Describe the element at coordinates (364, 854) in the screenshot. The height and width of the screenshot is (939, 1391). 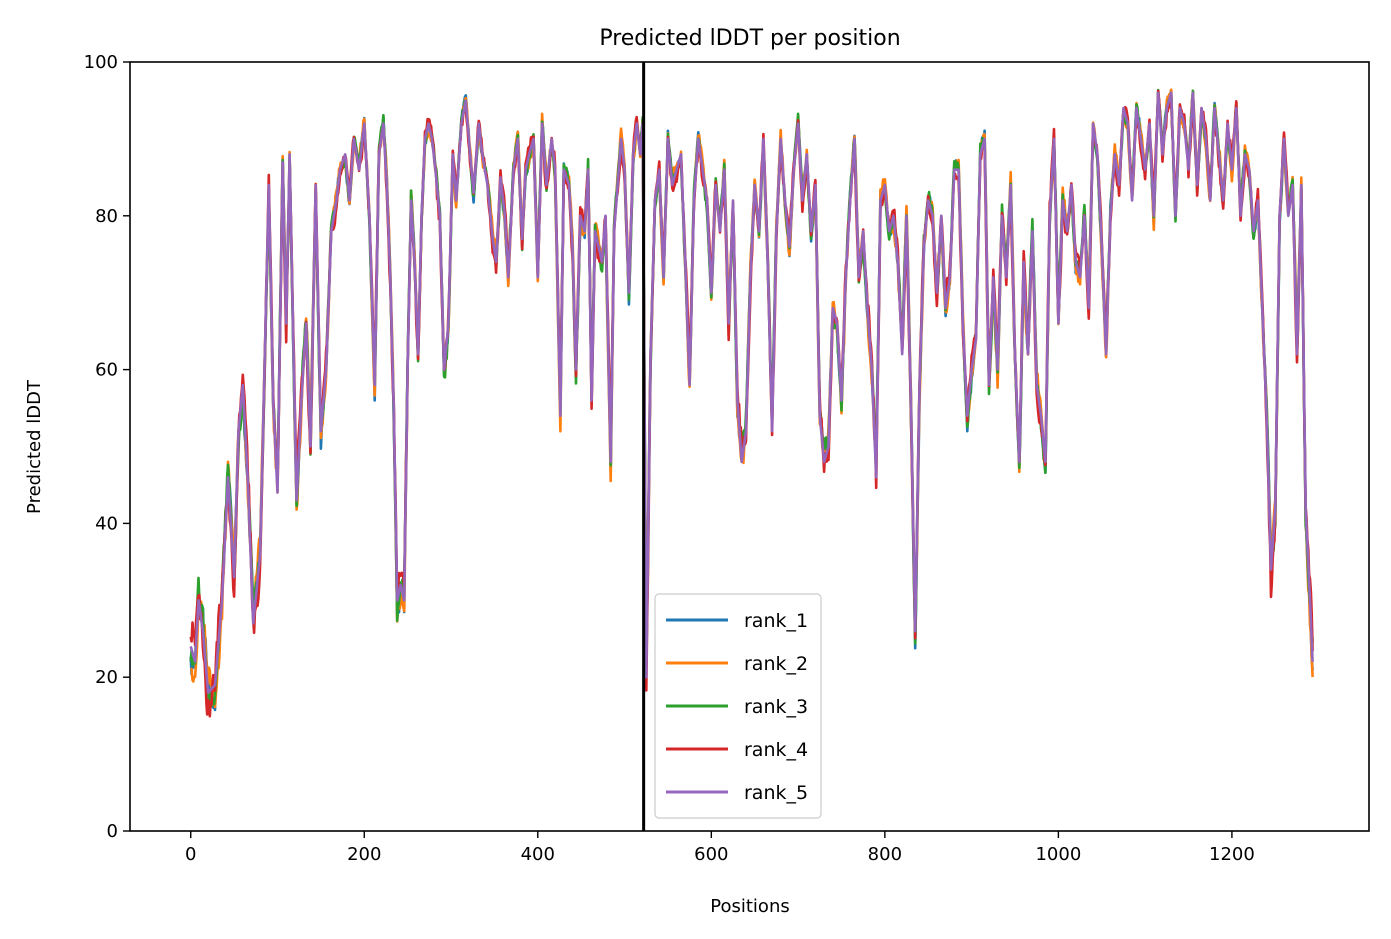
I see `x-tick-label: 200` at that location.